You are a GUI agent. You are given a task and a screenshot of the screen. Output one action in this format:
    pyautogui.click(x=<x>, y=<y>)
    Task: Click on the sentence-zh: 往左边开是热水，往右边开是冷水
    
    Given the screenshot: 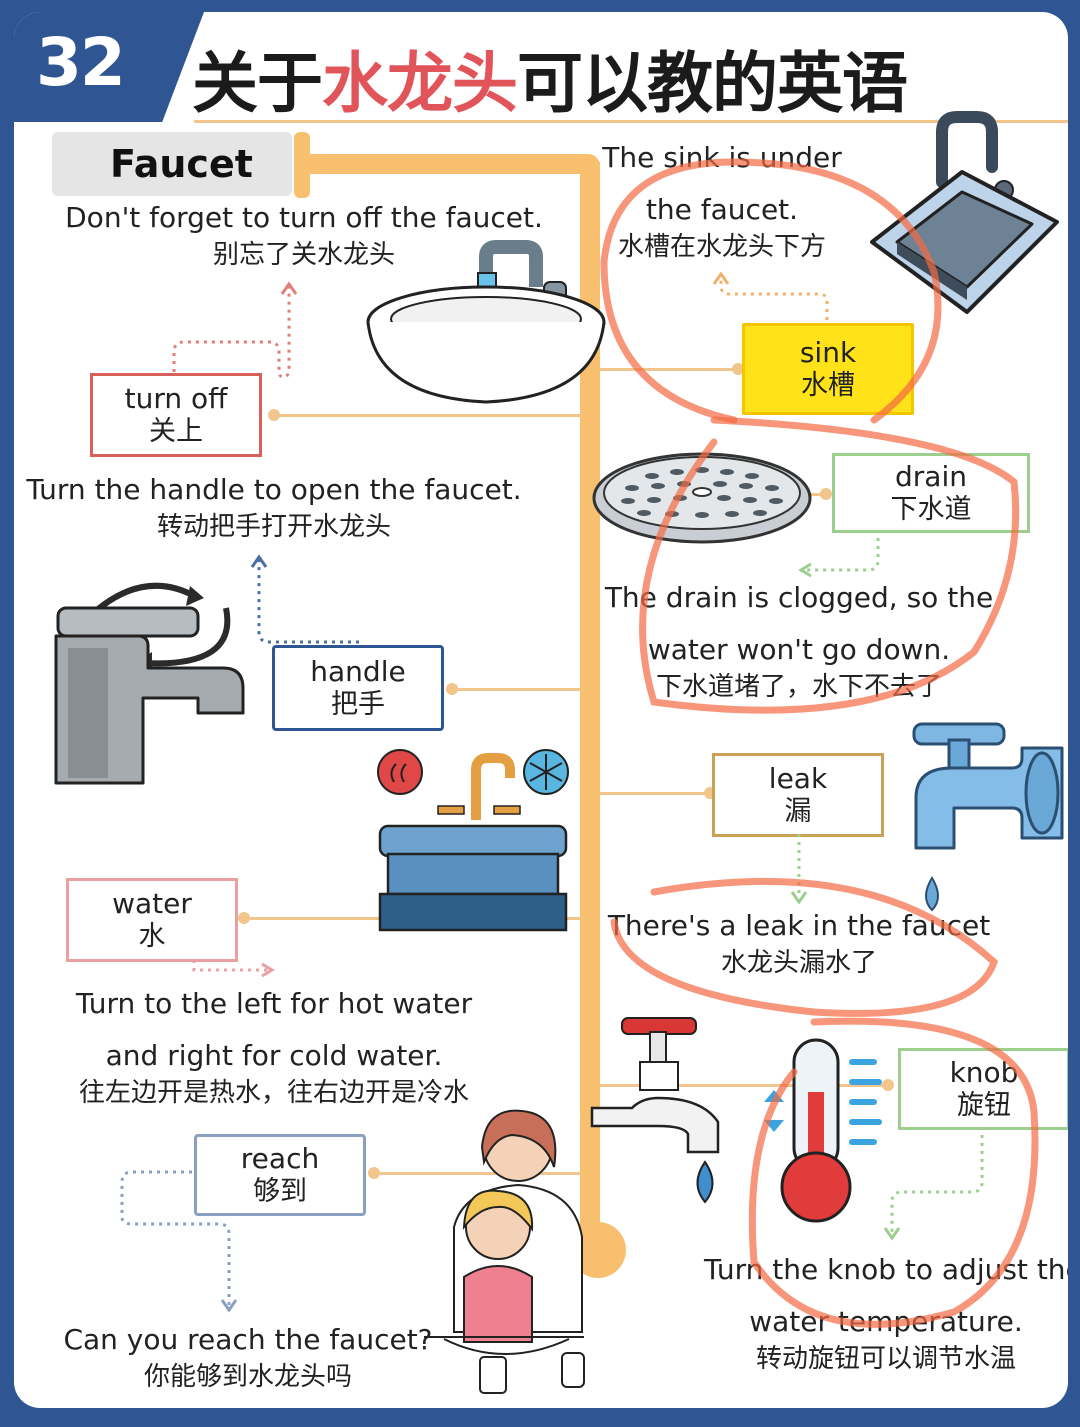 What is the action you would take?
    pyautogui.click(x=273, y=1093)
    